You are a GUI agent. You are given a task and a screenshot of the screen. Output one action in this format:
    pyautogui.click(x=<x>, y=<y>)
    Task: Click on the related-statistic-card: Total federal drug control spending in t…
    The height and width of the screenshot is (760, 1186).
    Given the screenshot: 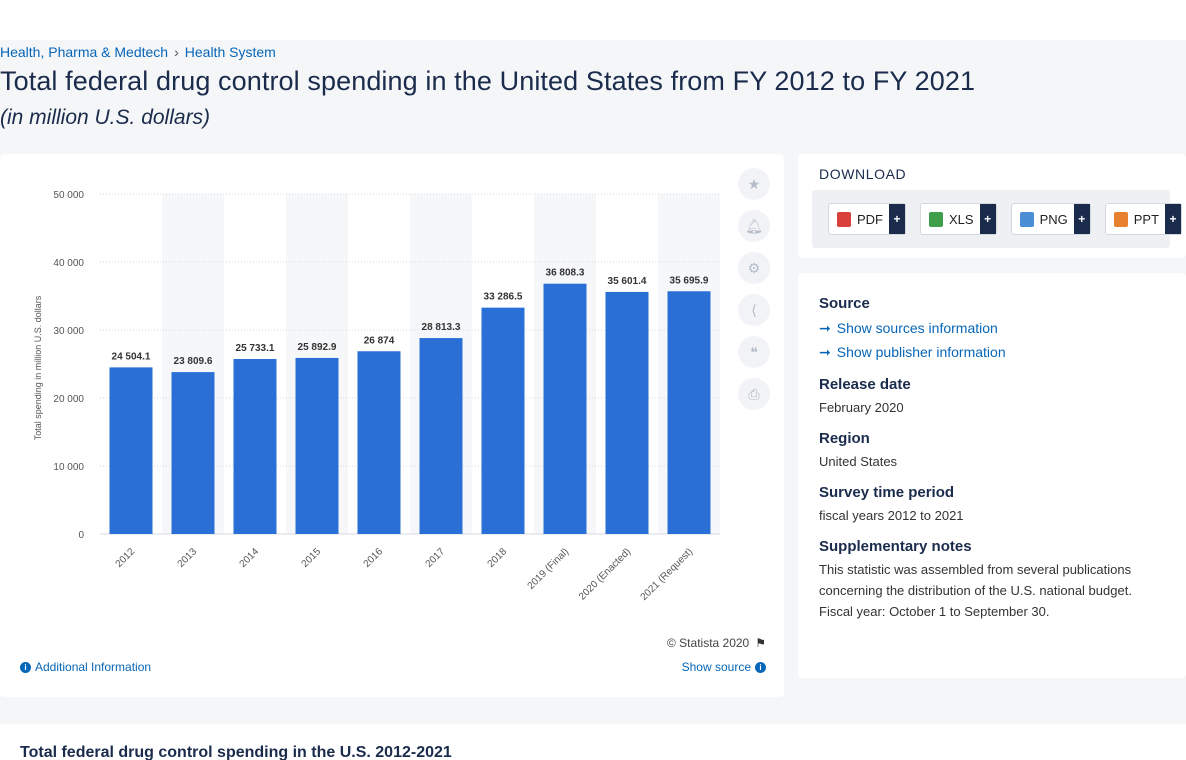 What is the action you would take?
    pyautogui.click(x=593, y=742)
    